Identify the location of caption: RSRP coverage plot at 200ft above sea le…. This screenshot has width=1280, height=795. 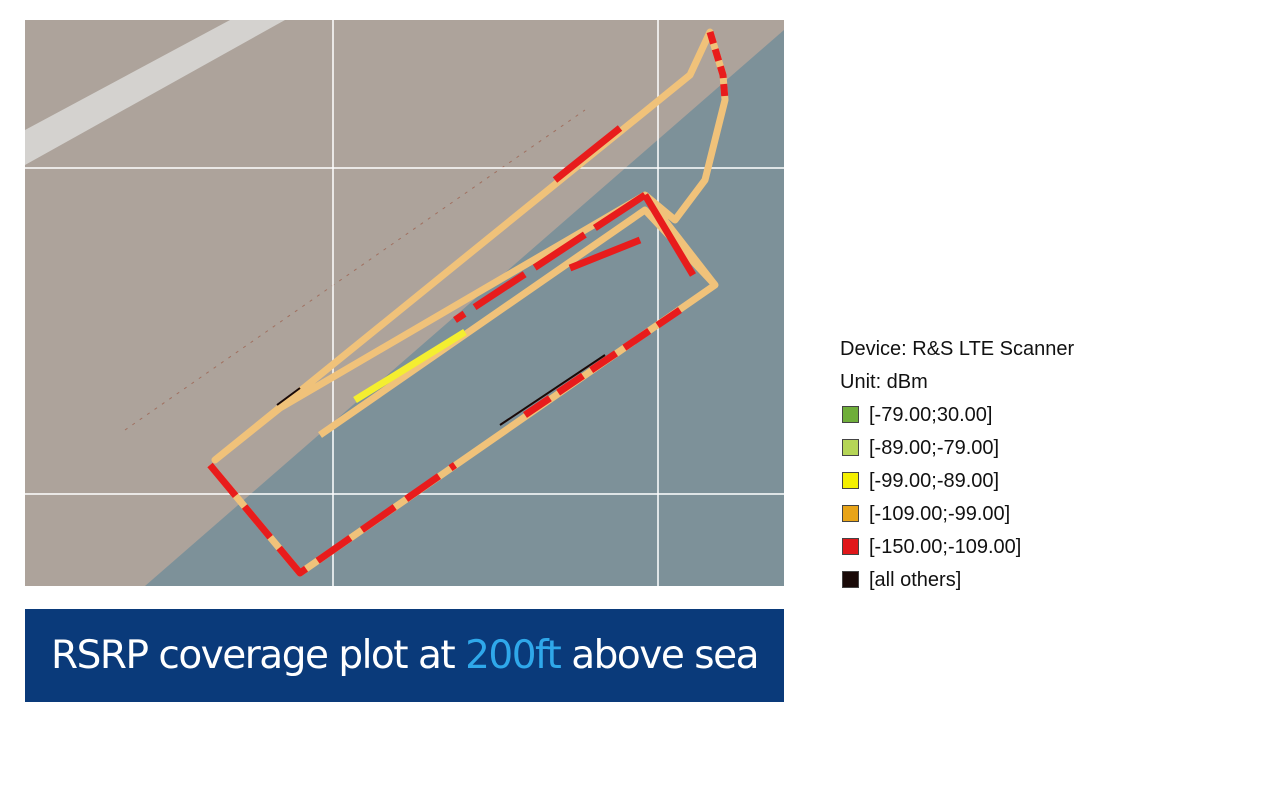
(404, 690).